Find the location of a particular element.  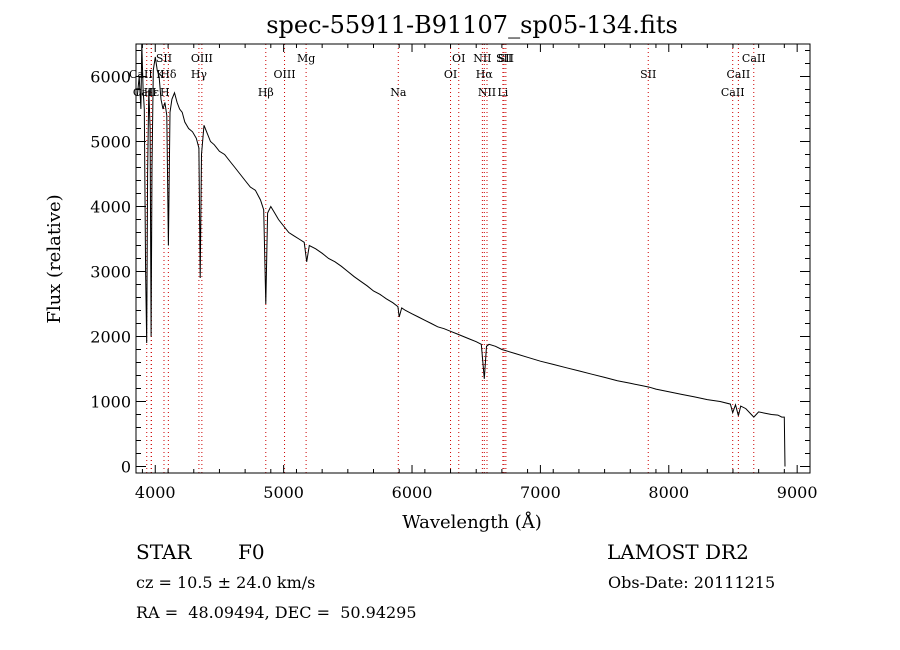

x-axis-label: Wavelength (Å) is located at coordinates (472, 522).